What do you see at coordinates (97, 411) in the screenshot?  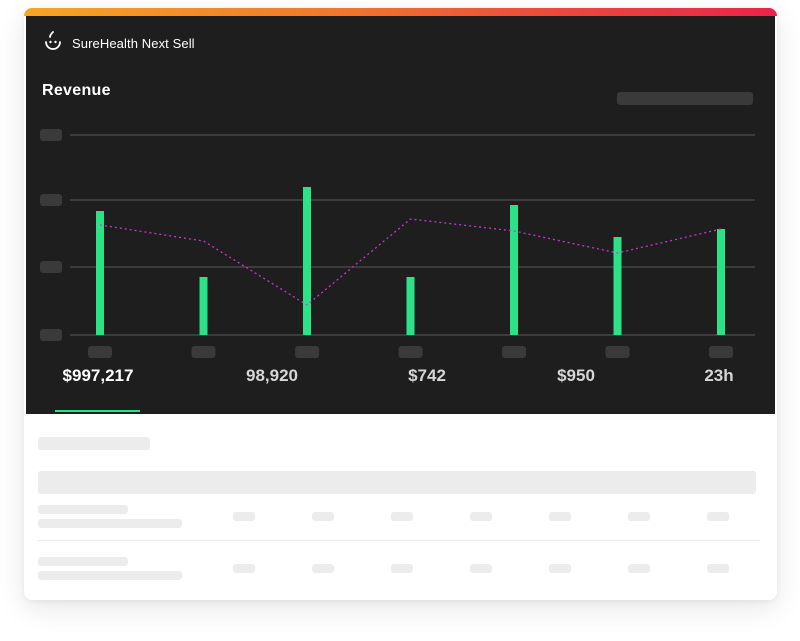 I see `active-tab-indicator` at bounding box center [97, 411].